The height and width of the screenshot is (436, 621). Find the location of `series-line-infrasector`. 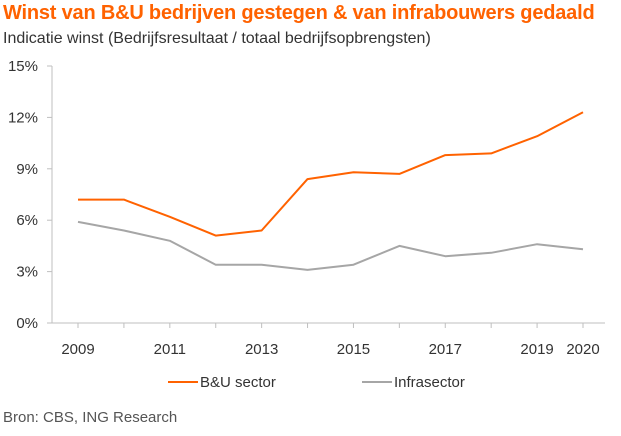

series-line-infrasector is located at coordinates (330, 245).